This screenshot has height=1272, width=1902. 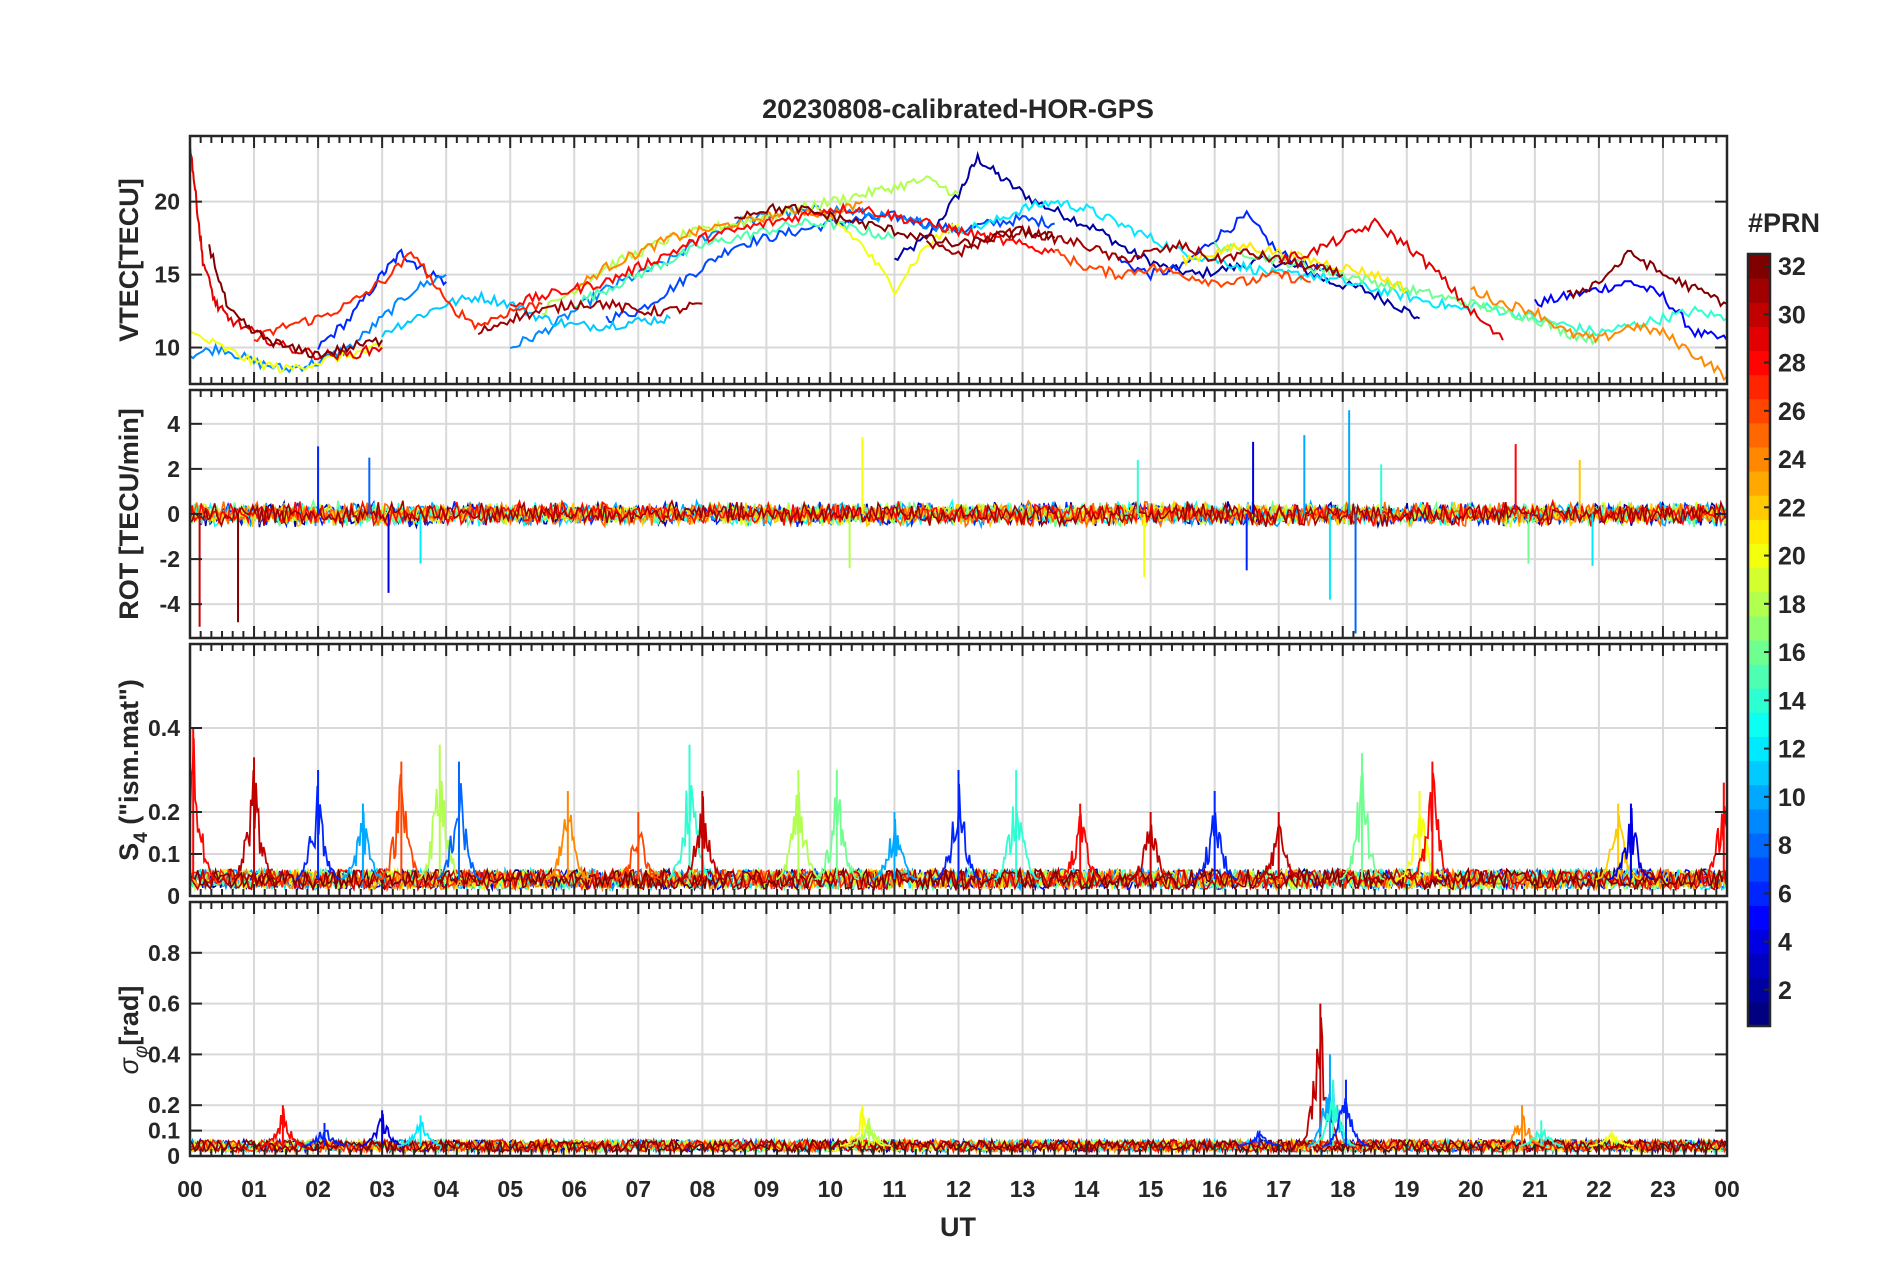 What do you see at coordinates (1215, 1189) in the screenshot?
I see `x-tick-label: 16` at bounding box center [1215, 1189].